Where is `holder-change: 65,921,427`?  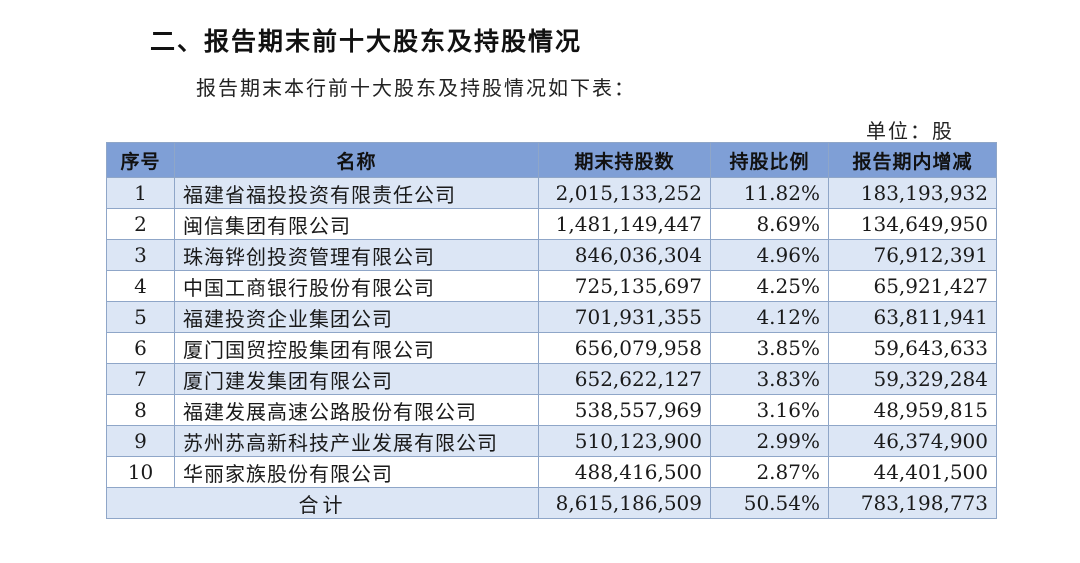 holder-change: 65,921,427 is located at coordinates (912, 286).